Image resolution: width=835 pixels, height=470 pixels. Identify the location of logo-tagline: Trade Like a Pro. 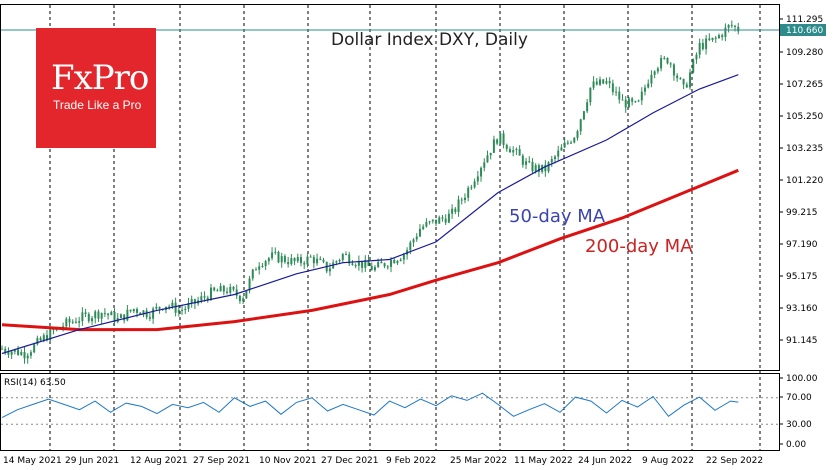
(97, 105).